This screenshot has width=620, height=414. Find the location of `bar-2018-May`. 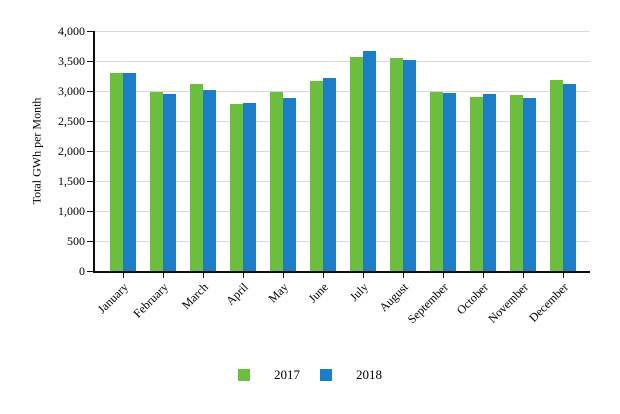

bar-2018-May is located at coordinates (289, 184).